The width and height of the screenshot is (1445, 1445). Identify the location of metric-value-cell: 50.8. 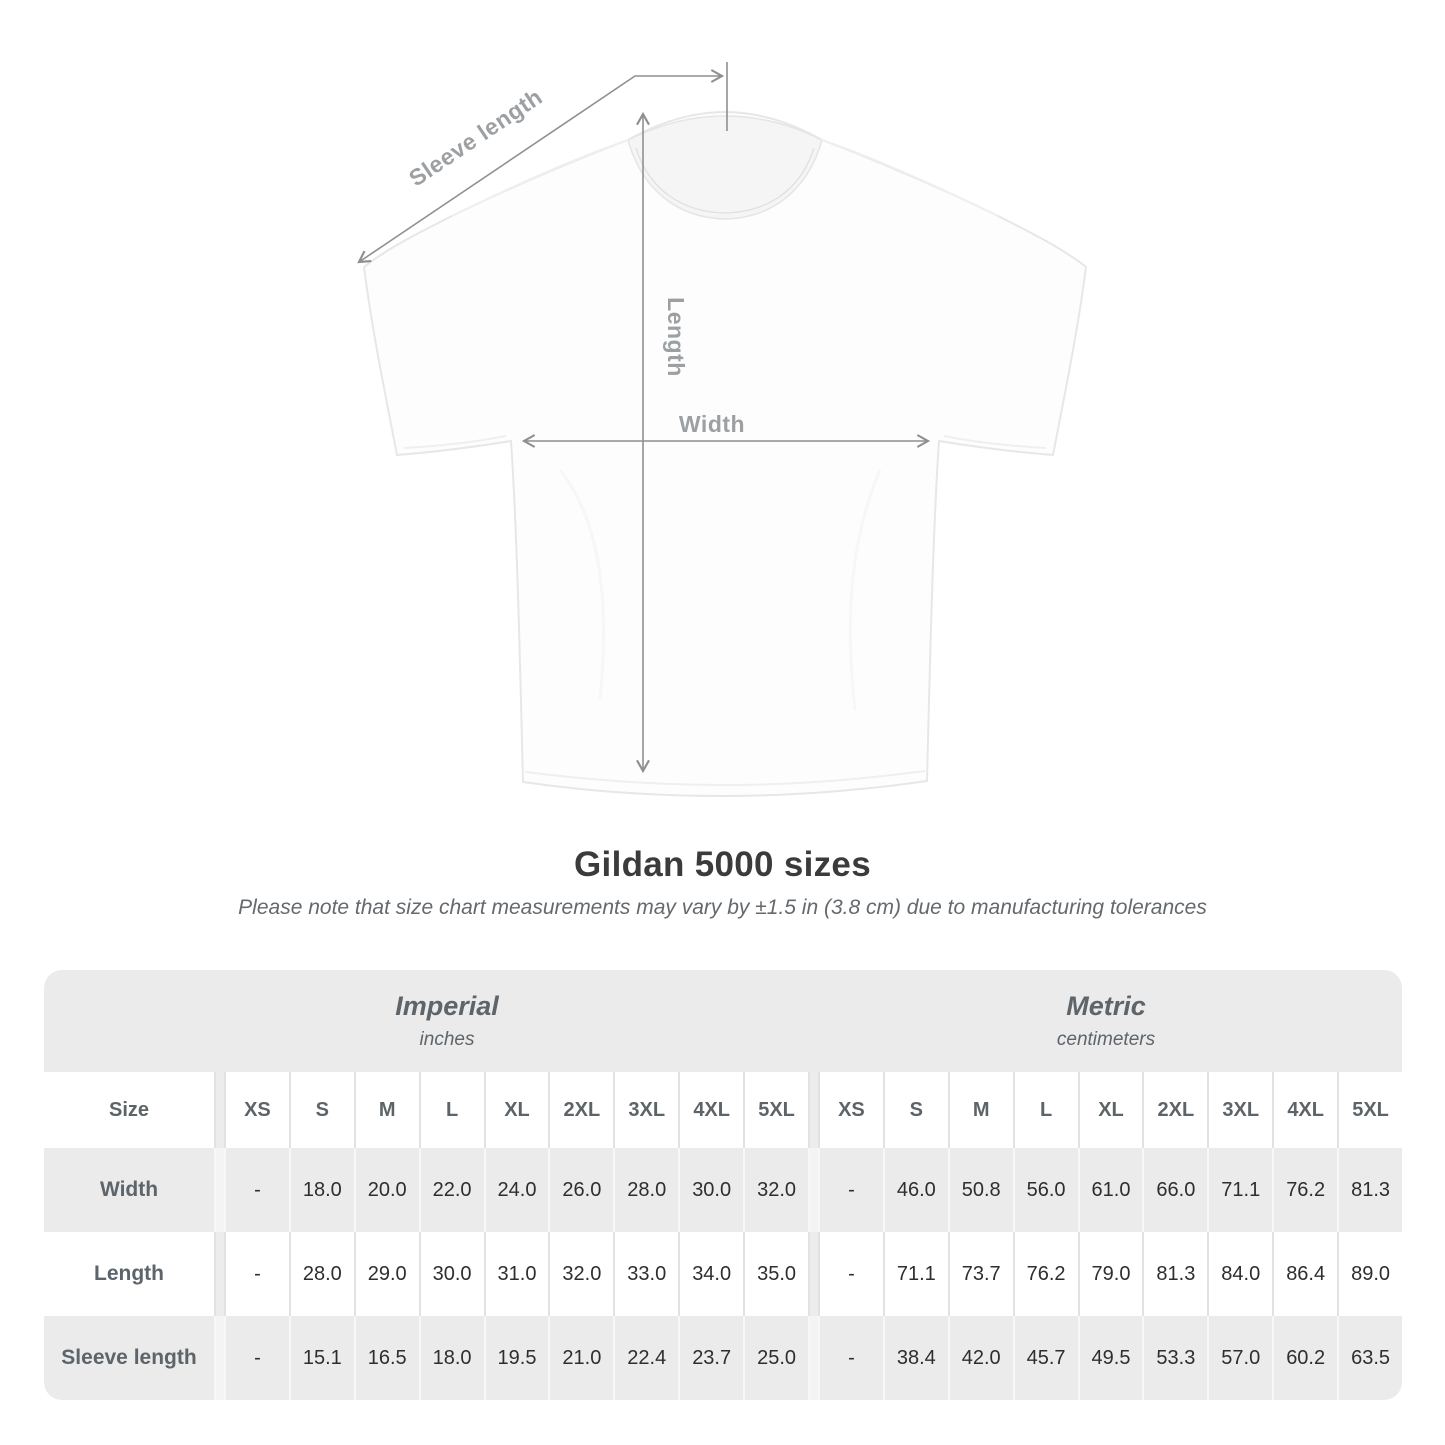
(981, 1190).